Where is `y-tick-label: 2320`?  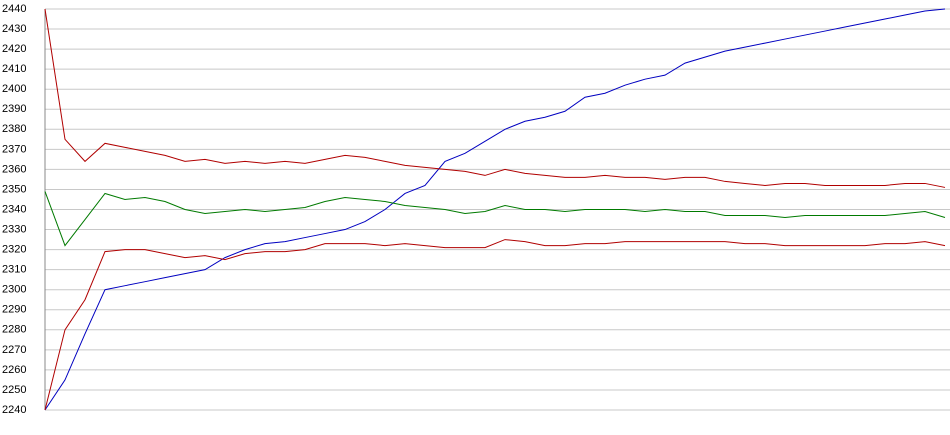
y-tick-label: 2320 is located at coordinates (14, 250).